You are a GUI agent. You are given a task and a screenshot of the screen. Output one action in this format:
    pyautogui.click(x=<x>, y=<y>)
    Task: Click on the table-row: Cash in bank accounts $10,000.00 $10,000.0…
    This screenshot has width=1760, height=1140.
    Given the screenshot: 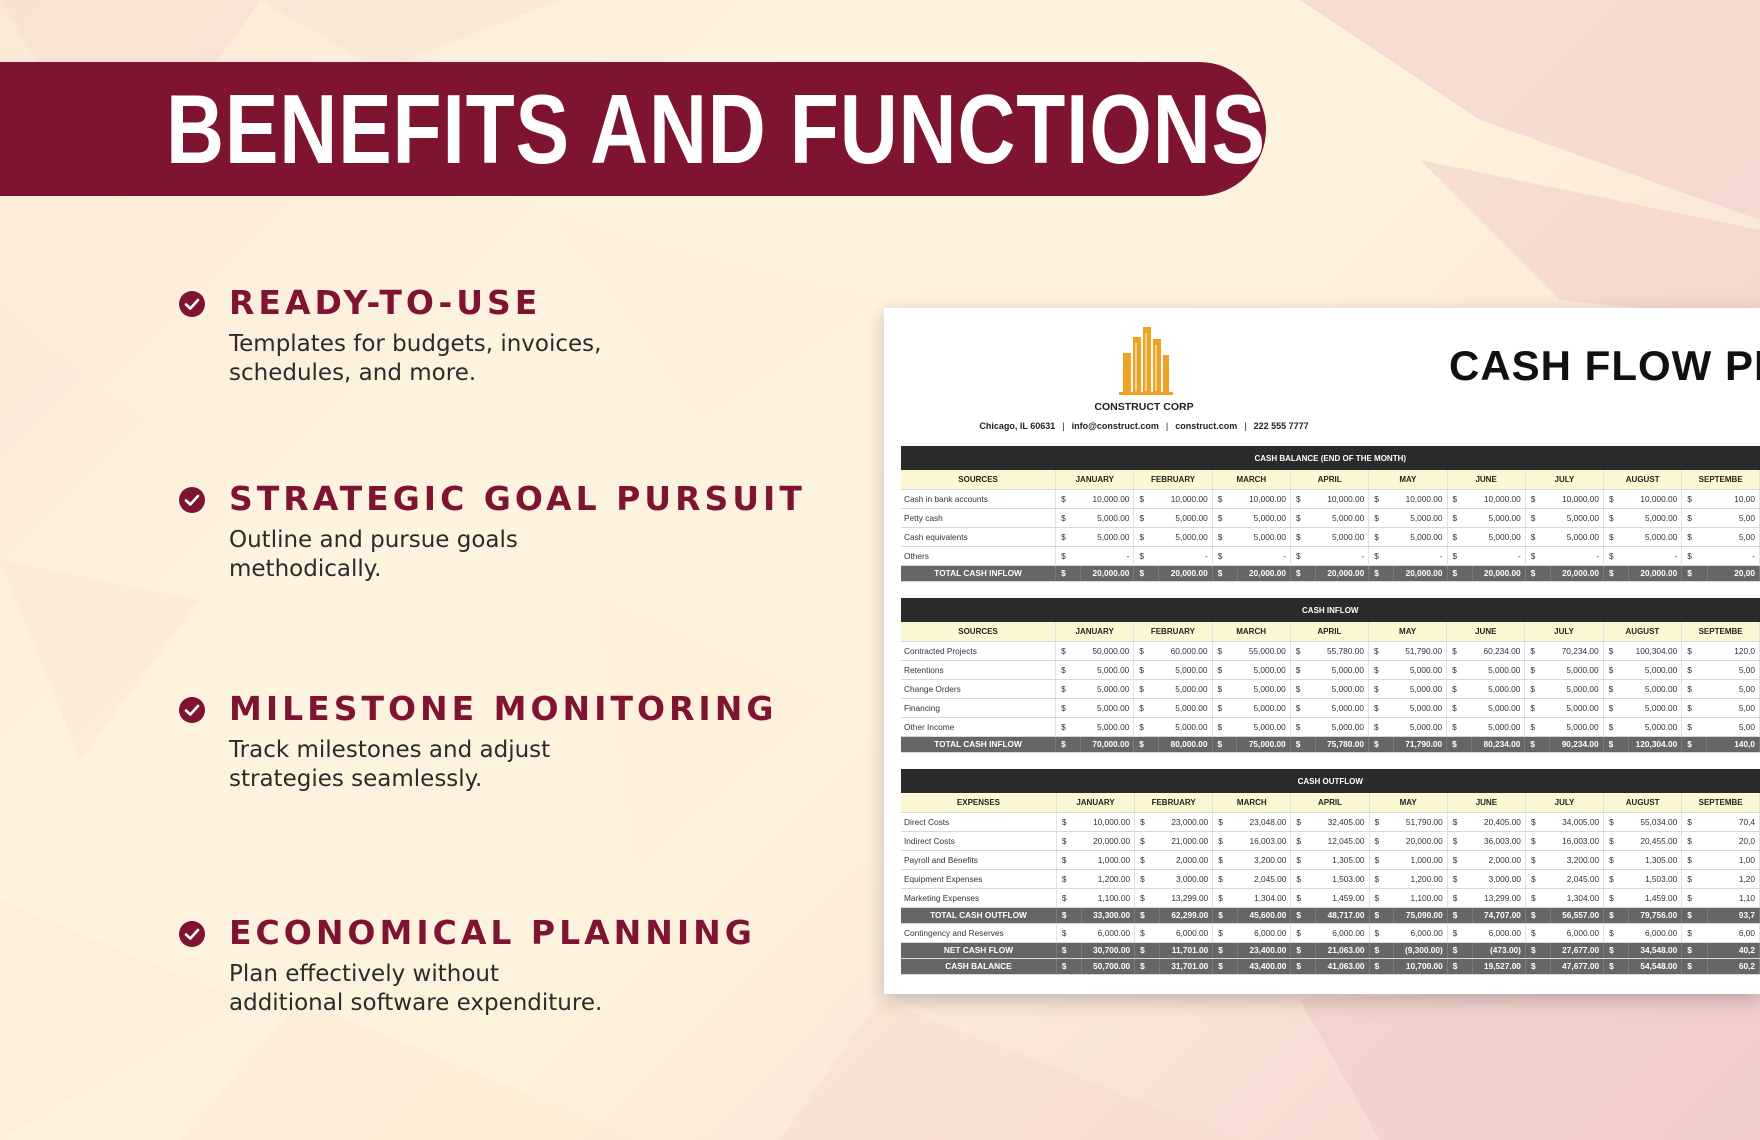 What is the action you would take?
    pyautogui.click(x=1330, y=499)
    